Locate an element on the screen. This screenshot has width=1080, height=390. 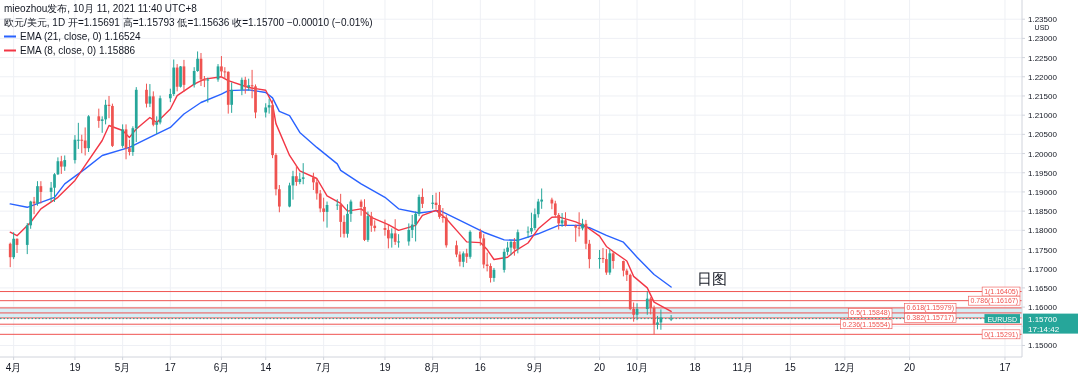
y-tick-label: 1.19000 is located at coordinates (1043, 192).